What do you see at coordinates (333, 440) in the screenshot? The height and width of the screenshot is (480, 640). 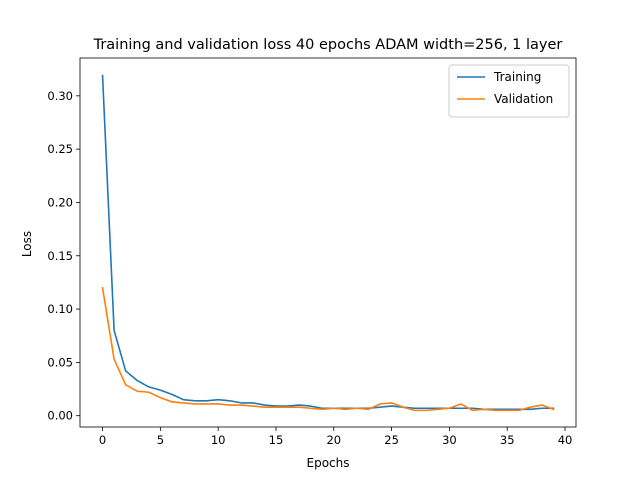 I see `x-tick-label: 20` at bounding box center [333, 440].